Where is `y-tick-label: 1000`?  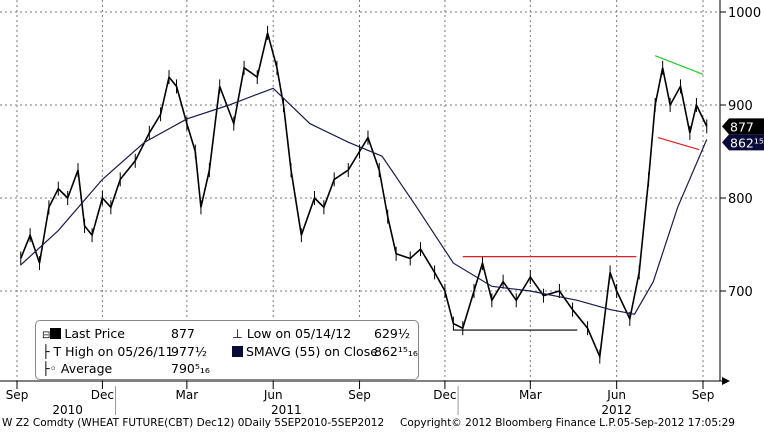
y-tick-label: 1000 is located at coordinates (744, 13).